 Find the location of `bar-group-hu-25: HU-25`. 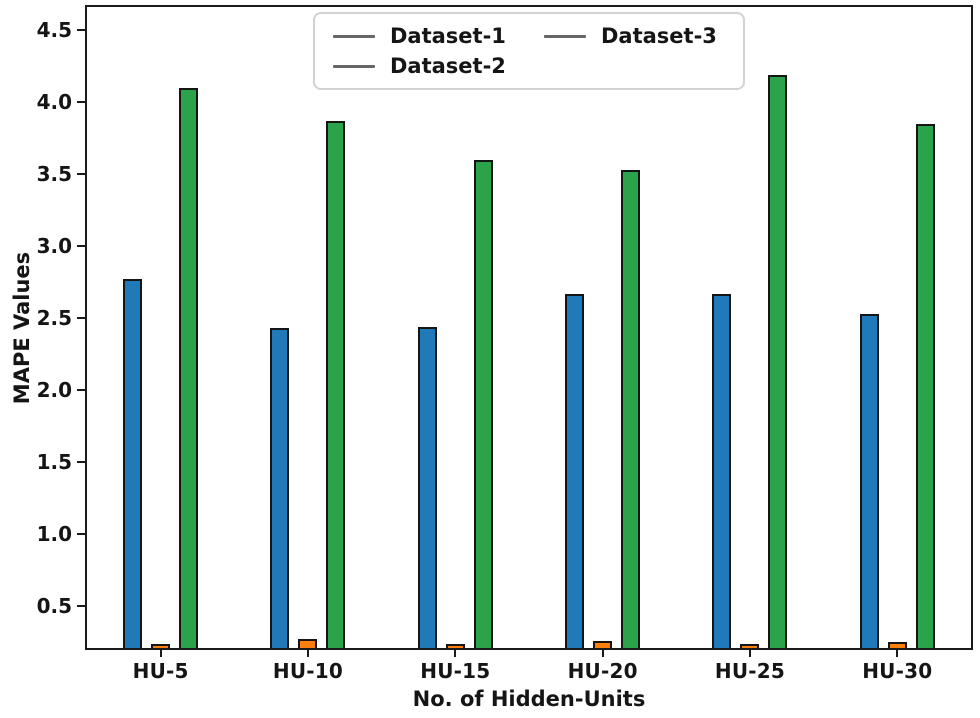

bar-group-hu-25: HU-25 is located at coordinates (749, 345).